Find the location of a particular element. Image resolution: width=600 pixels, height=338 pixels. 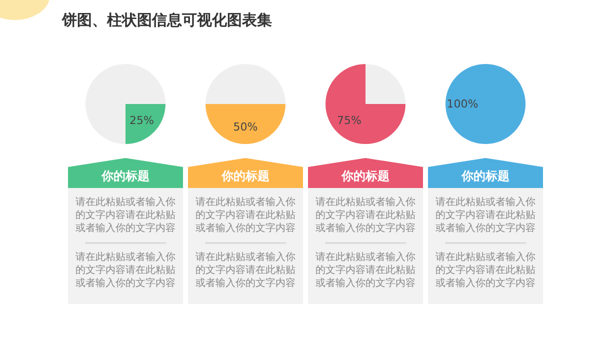

data-label: 50% is located at coordinates (245, 127).